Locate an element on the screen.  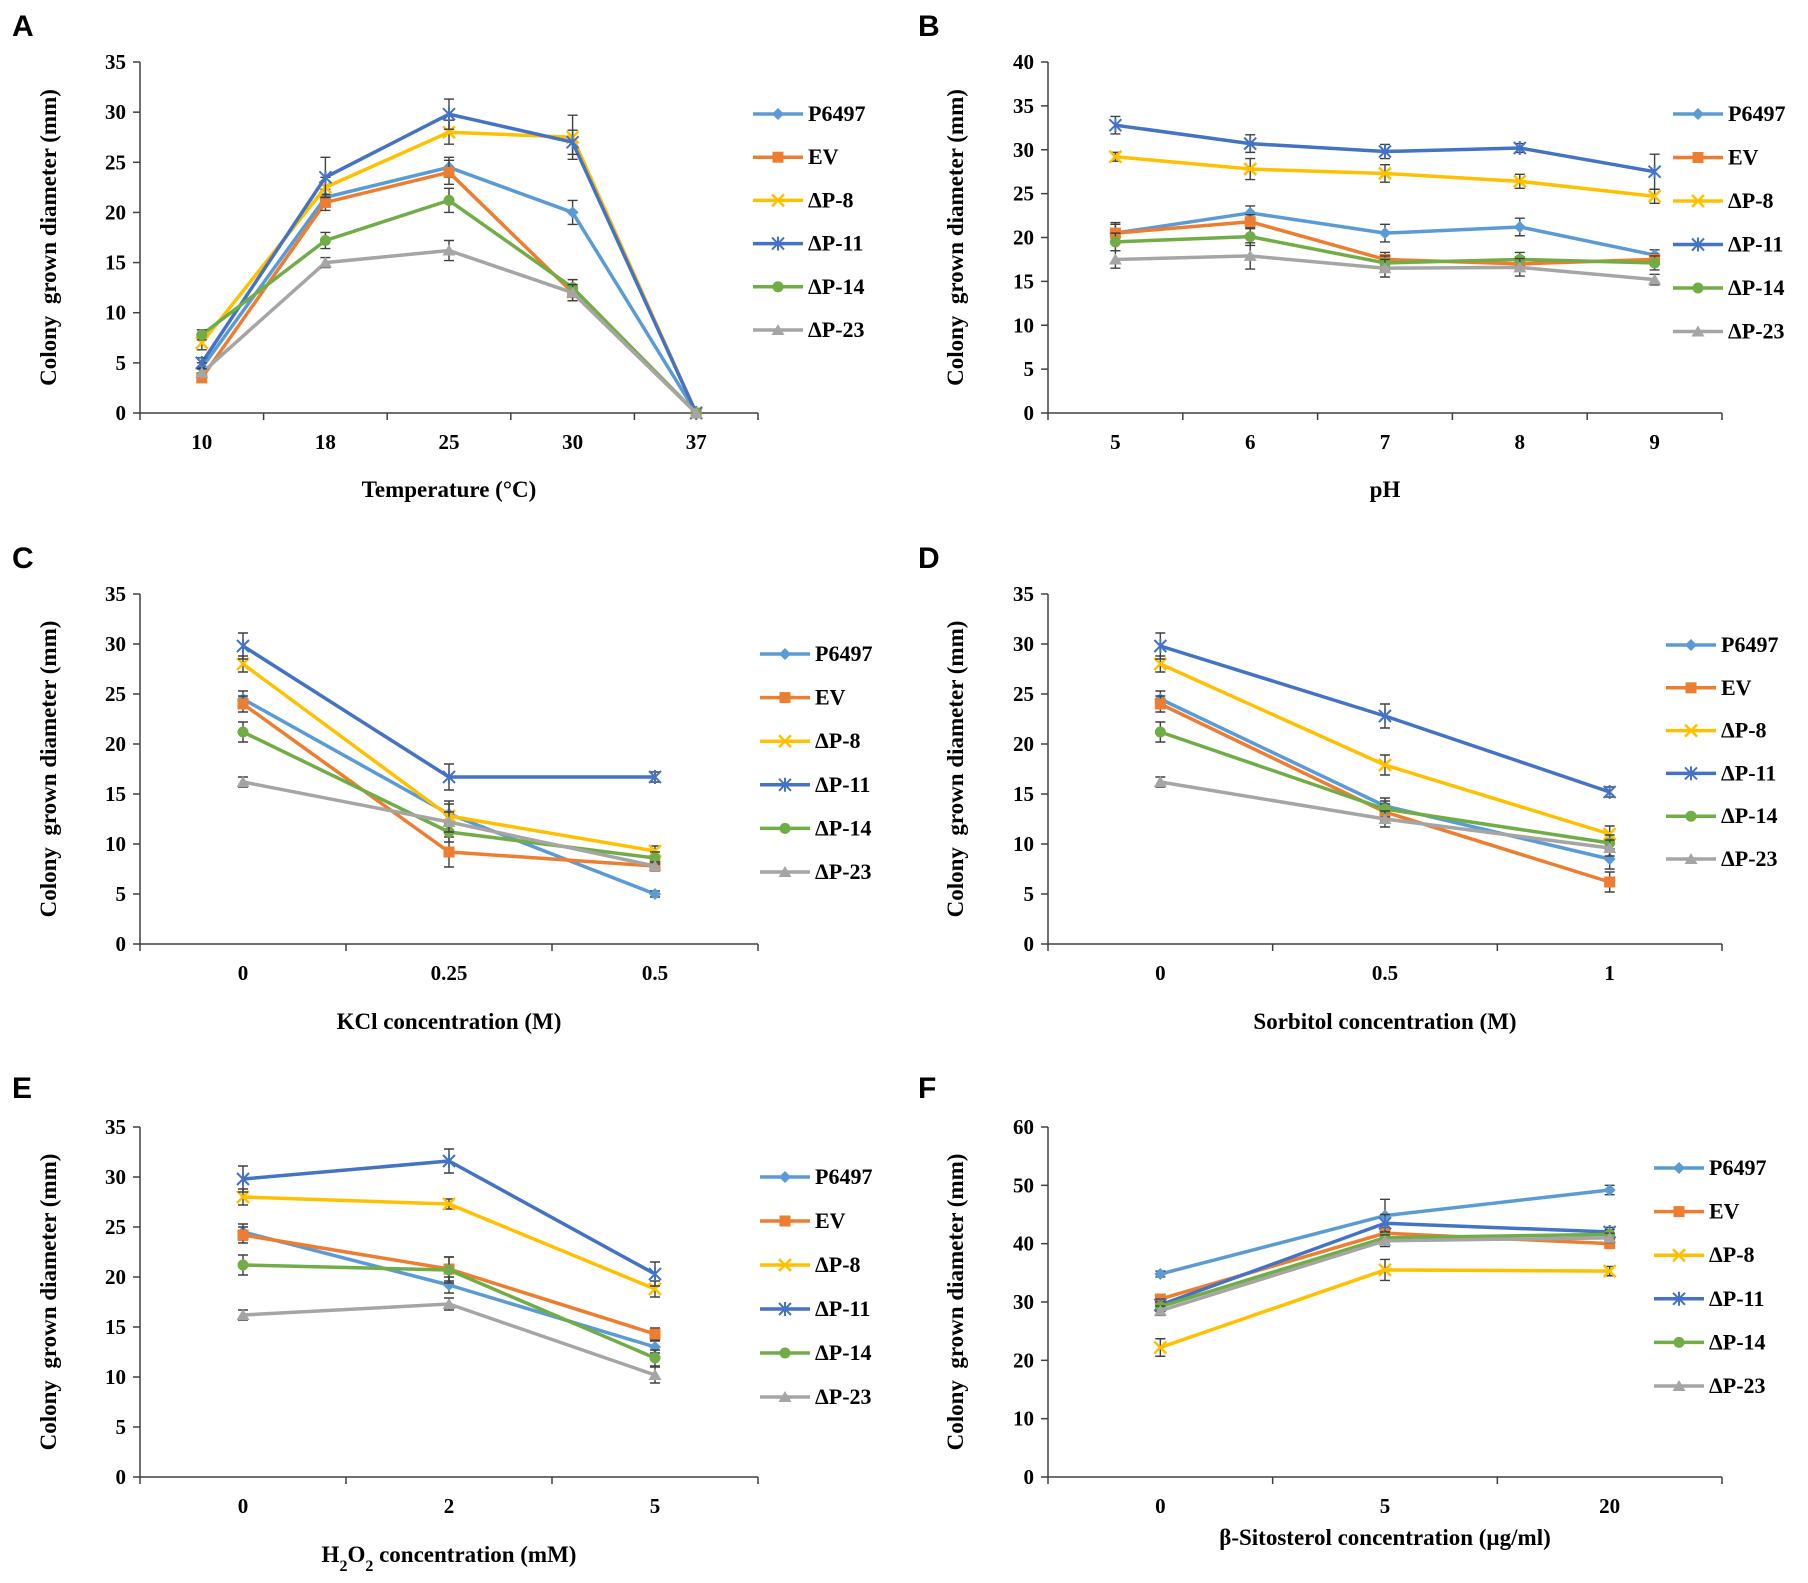
series-ΔP-23 is located at coordinates (449, 1340).